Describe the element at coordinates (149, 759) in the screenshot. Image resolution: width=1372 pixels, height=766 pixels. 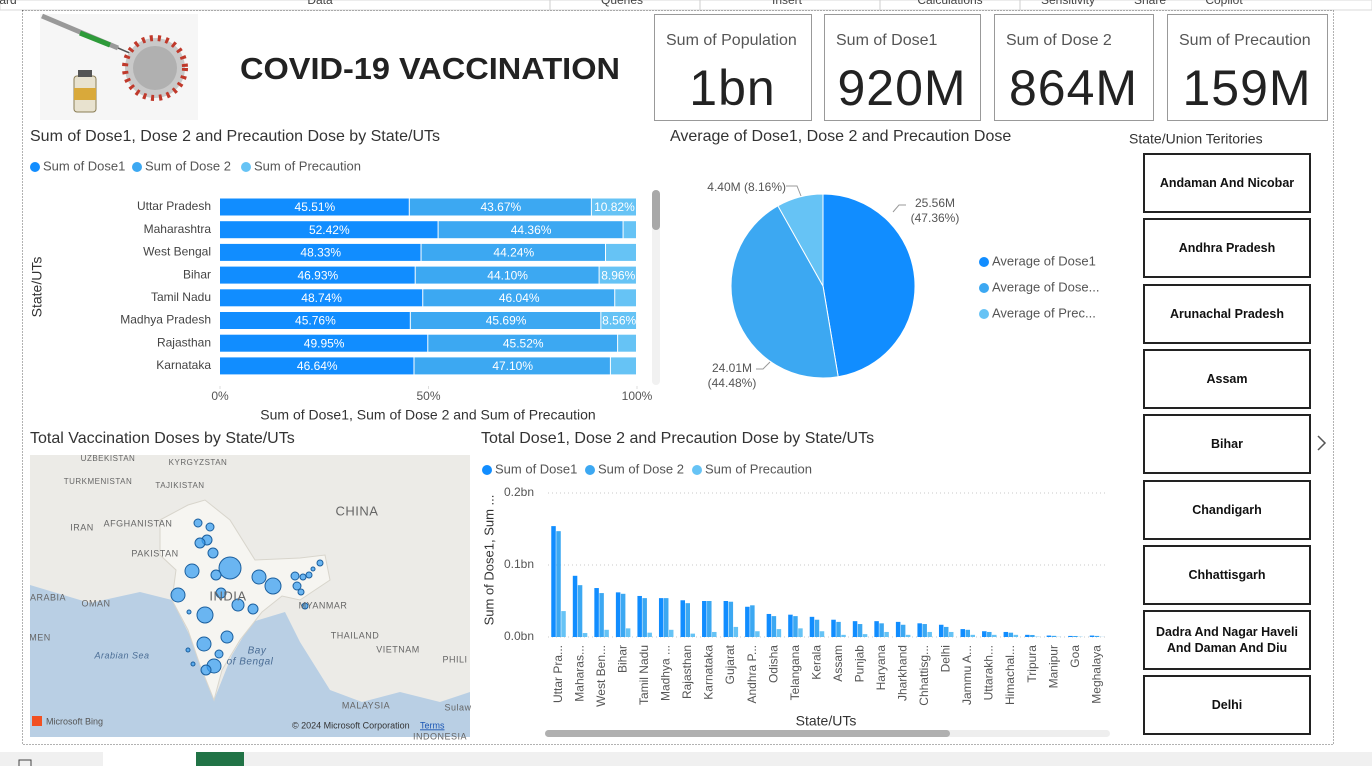
I see `page-tab` at that location.